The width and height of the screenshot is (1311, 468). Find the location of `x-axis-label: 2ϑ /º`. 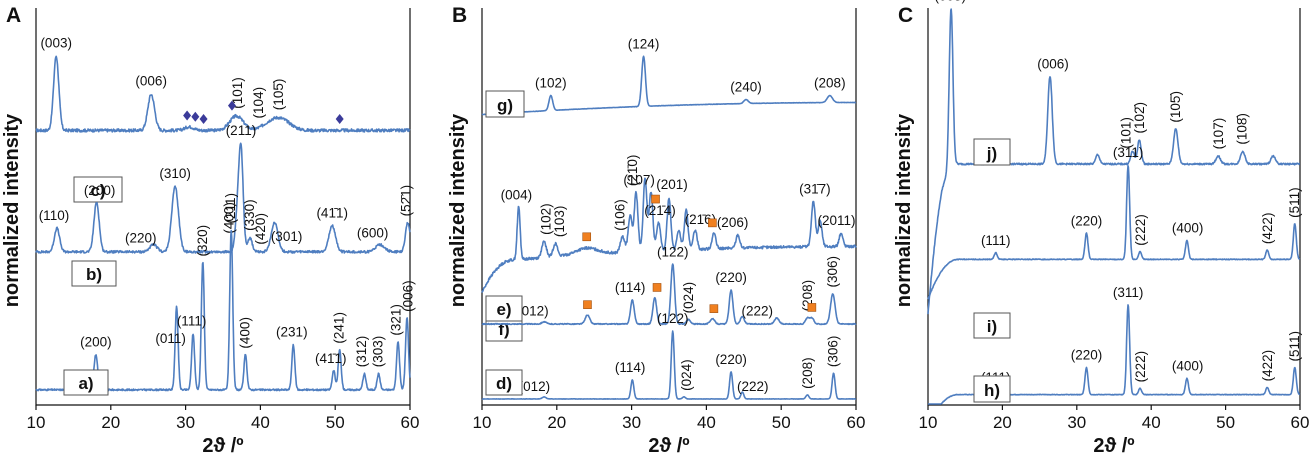

x-axis-label: 2ϑ /º is located at coordinates (1113, 446).